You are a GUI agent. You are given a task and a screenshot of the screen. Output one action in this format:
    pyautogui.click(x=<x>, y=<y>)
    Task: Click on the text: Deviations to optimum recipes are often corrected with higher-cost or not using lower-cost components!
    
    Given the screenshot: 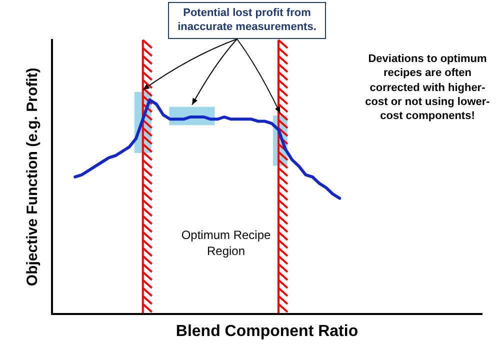 What is the action you would take?
    pyautogui.click(x=427, y=88)
    